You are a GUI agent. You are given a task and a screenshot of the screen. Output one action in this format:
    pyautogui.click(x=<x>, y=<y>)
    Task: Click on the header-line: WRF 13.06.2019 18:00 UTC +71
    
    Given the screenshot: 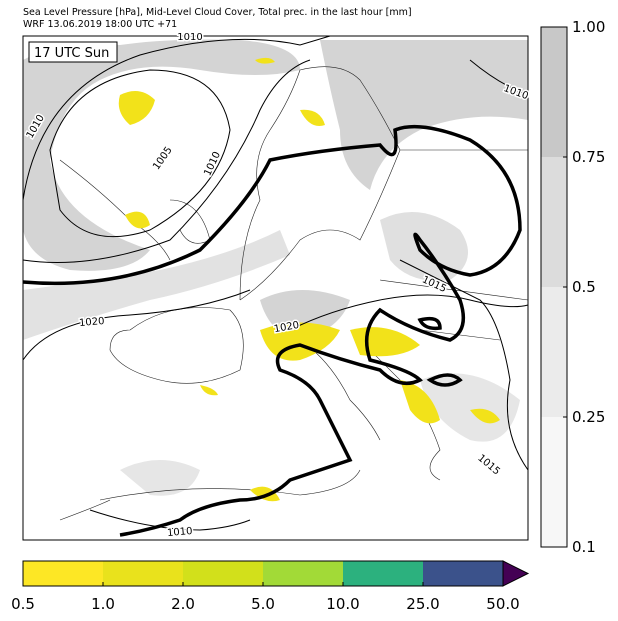 What is the action you would take?
    pyautogui.click(x=100, y=24)
    